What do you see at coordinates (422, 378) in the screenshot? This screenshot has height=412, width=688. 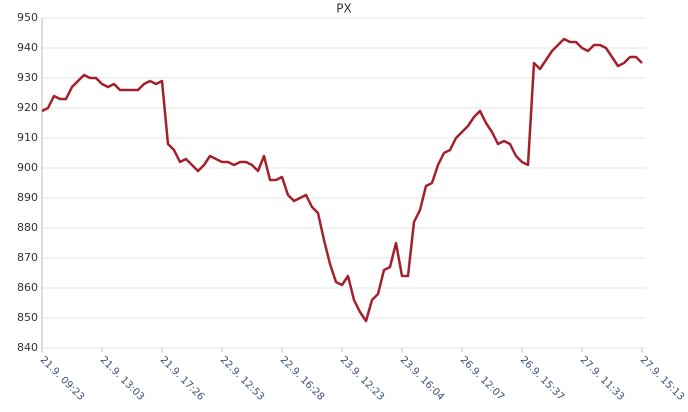 I see `x-tick-label: 23.9. 16:04` at bounding box center [422, 378].